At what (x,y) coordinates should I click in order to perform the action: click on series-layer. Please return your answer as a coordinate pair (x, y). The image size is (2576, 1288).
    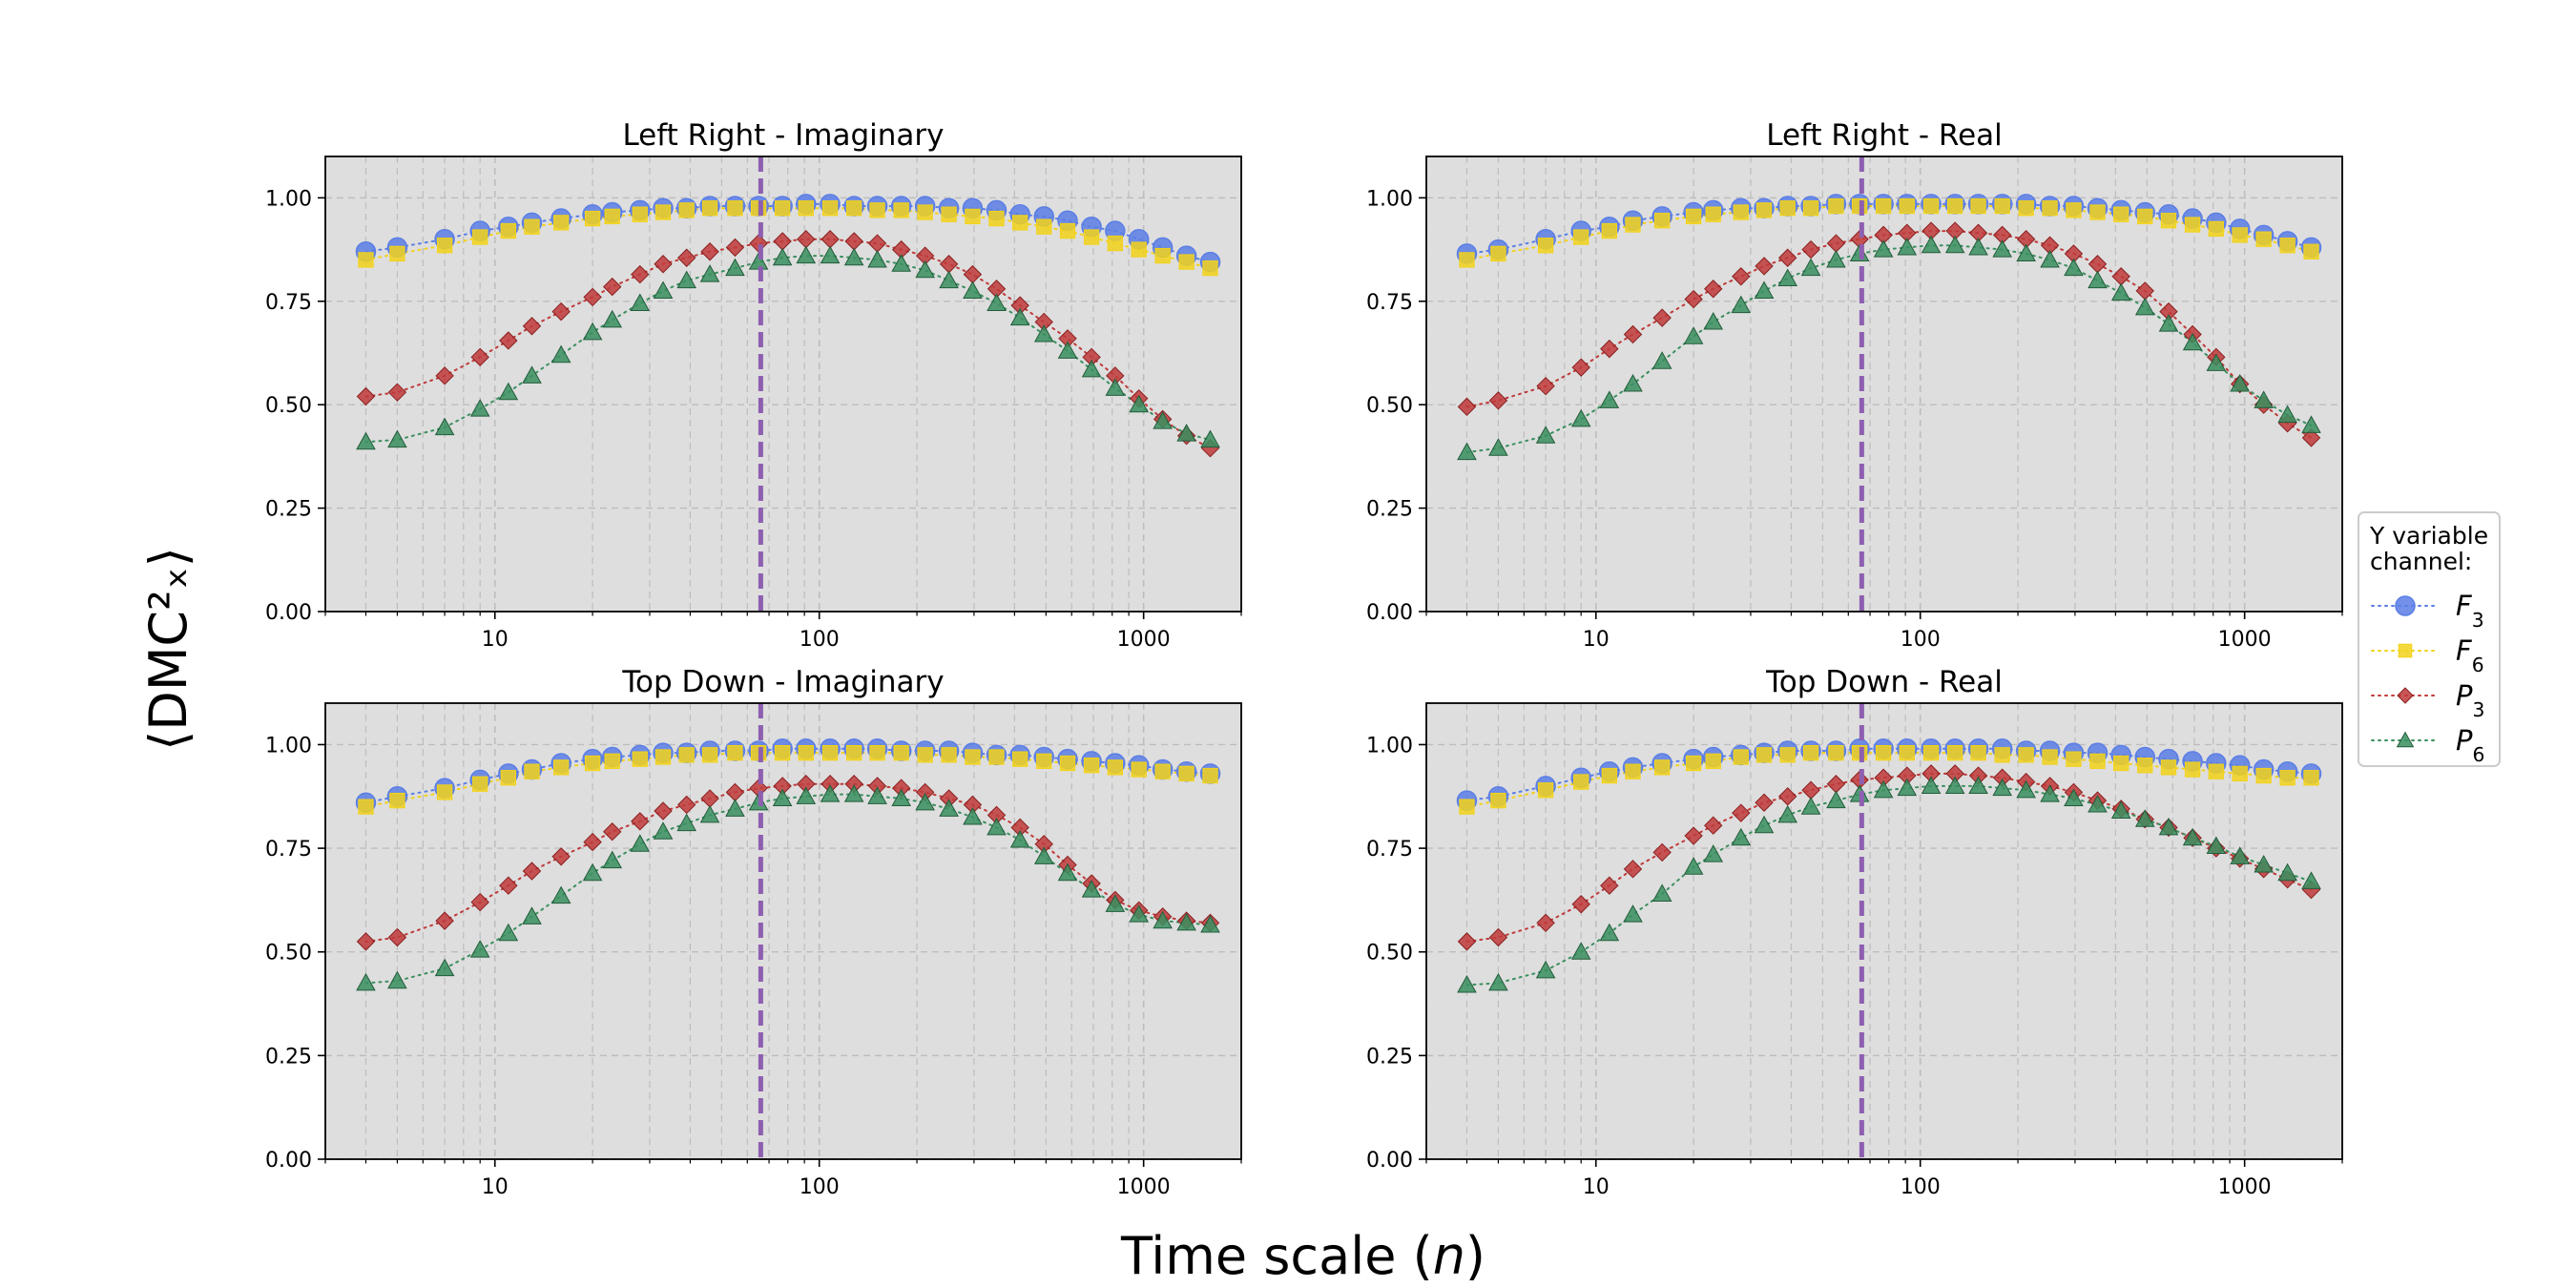
    Looking at the image, I should click on (1889, 327).